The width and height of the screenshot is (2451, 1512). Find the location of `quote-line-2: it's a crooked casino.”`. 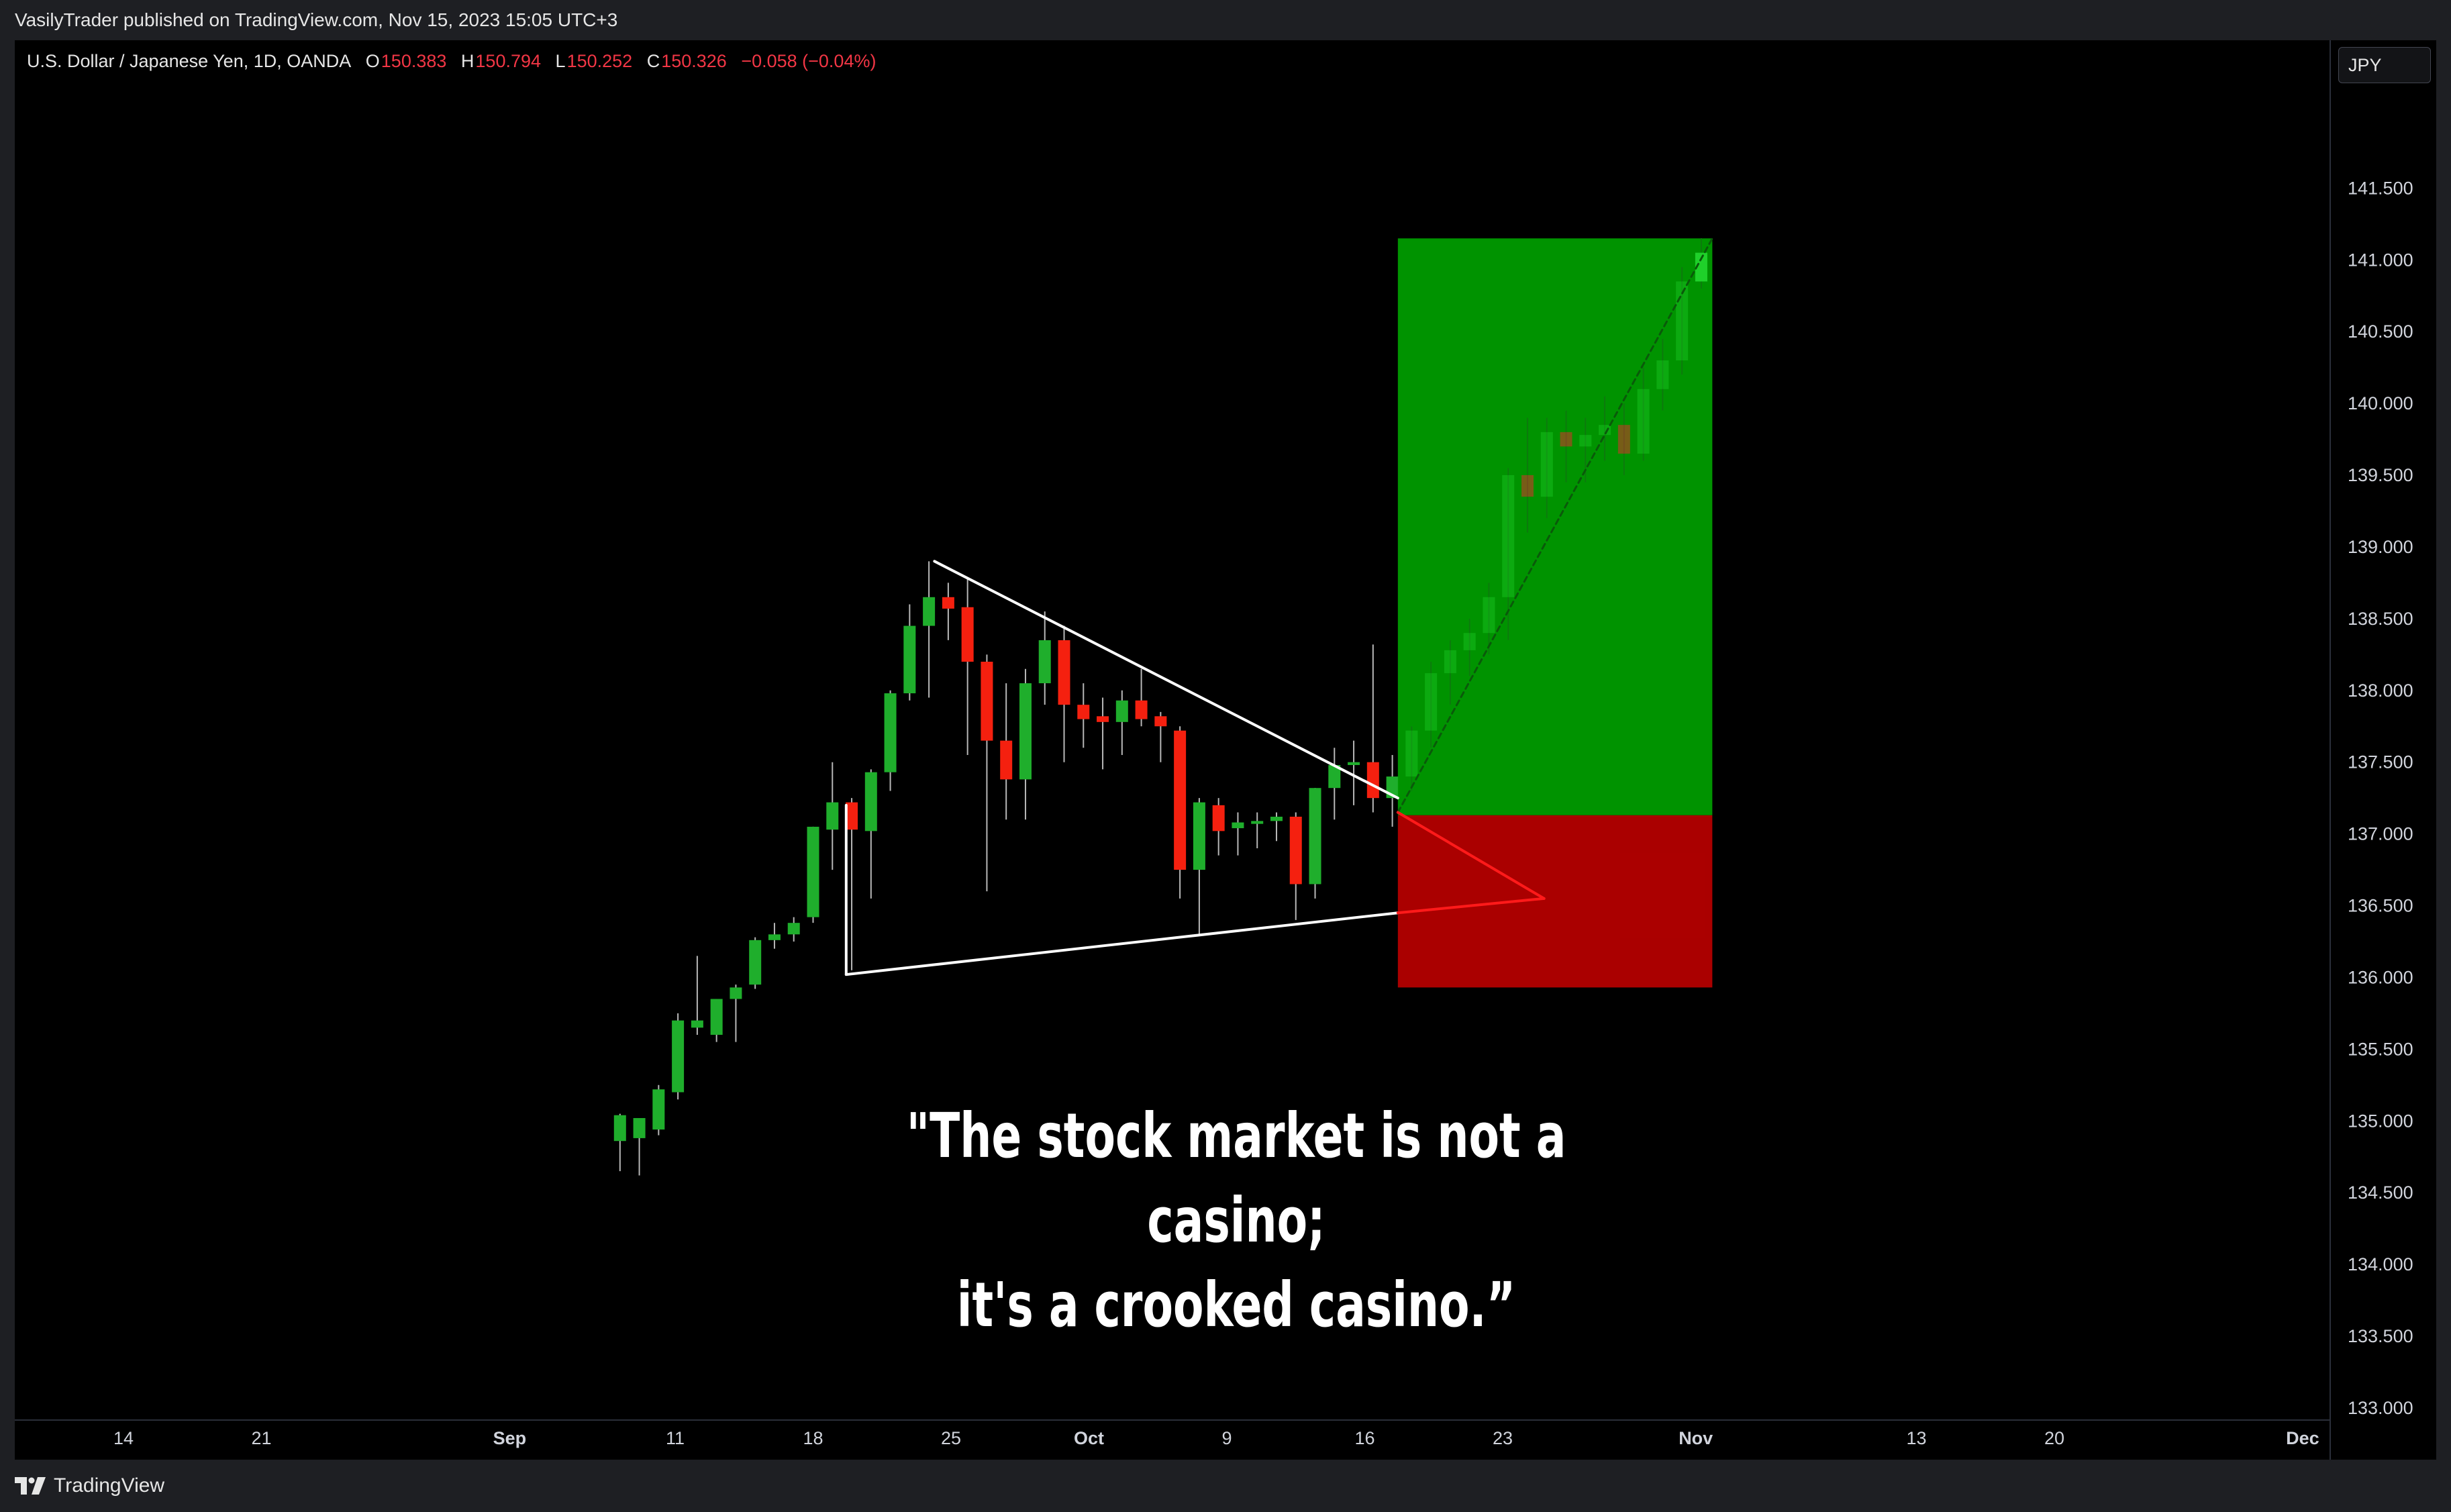

quote-line-2: it's a crooked casino.” is located at coordinates (1236, 1305).